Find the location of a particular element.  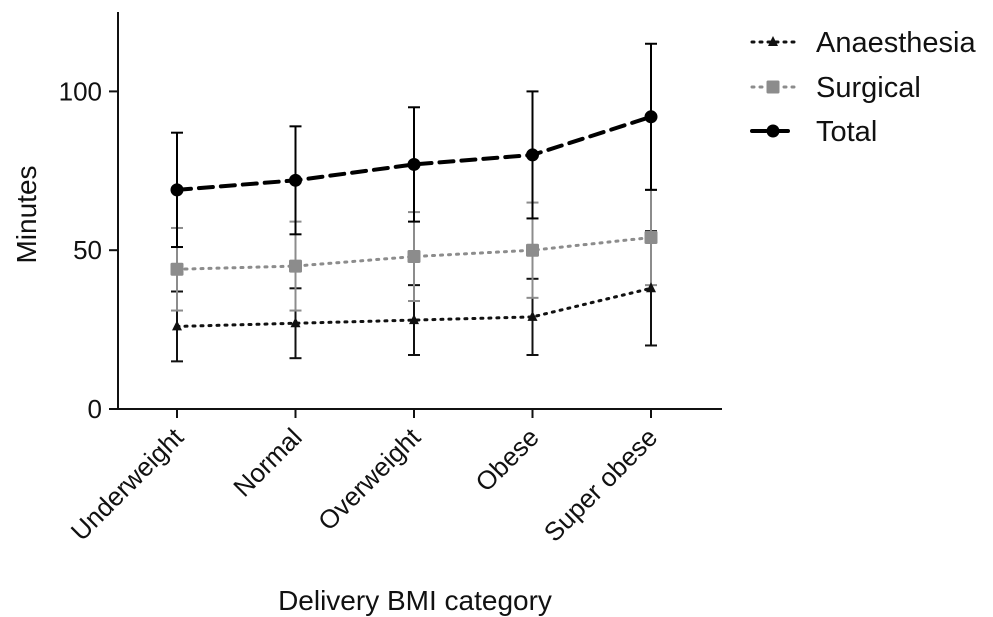

legend-label: Surgical is located at coordinates (868, 88).